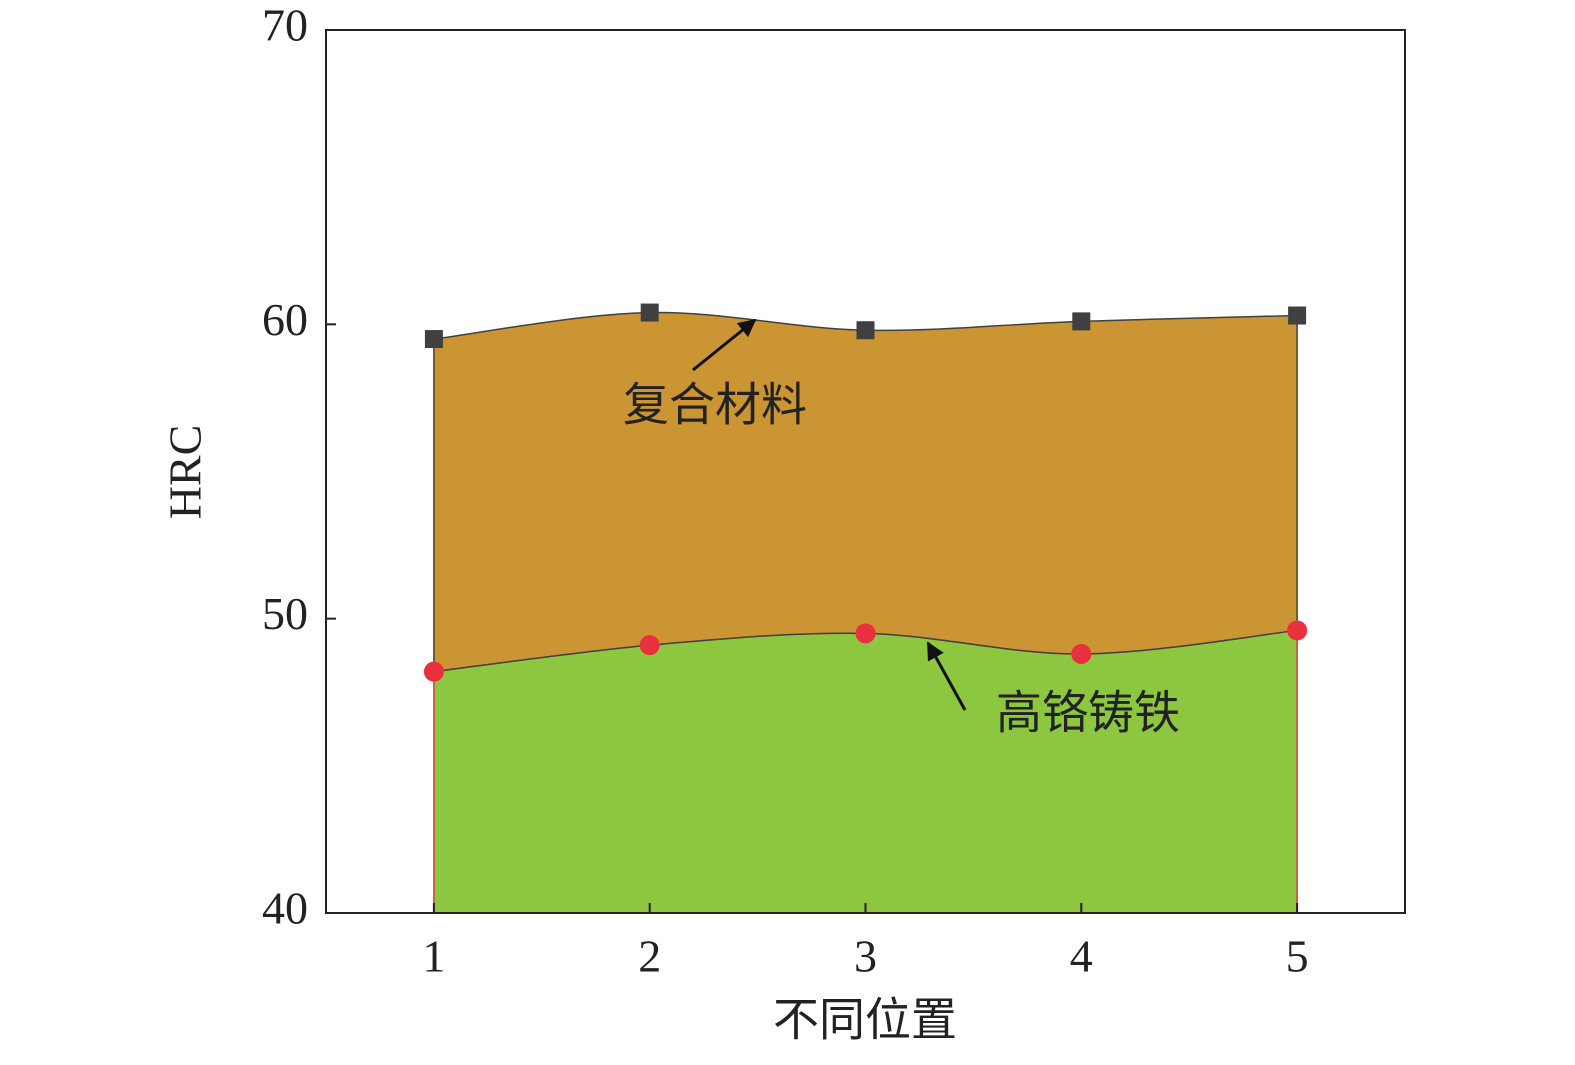 The height and width of the screenshot is (1065, 1575). What do you see at coordinates (1088, 713) in the screenshot?
I see `annotation: 高铬铸铁` at bounding box center [1088, 713].